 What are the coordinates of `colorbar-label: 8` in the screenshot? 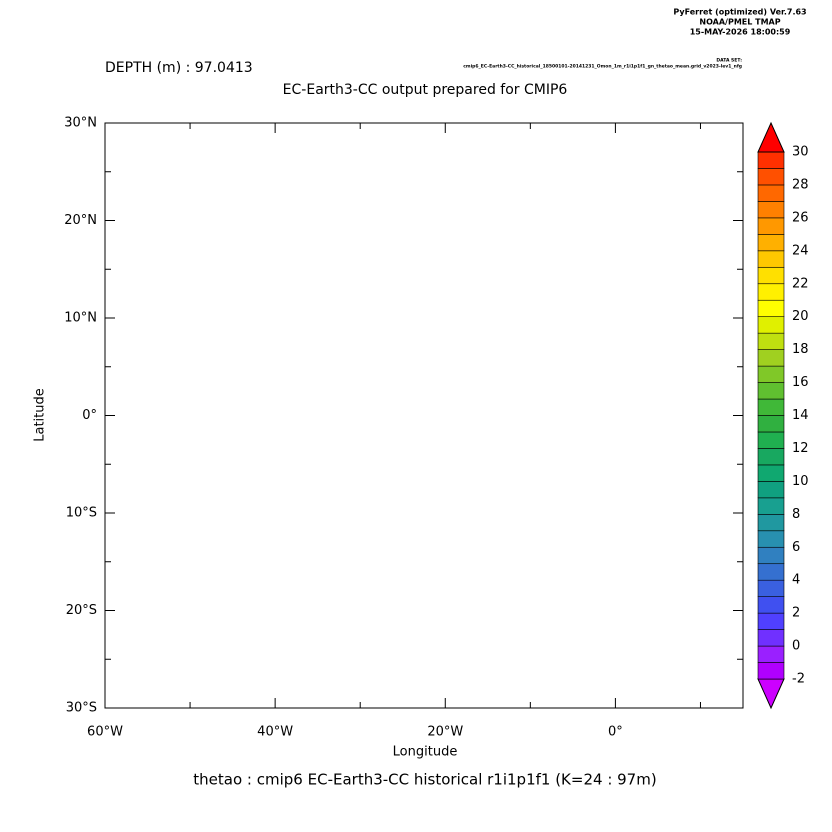 It's located at (796, 514).